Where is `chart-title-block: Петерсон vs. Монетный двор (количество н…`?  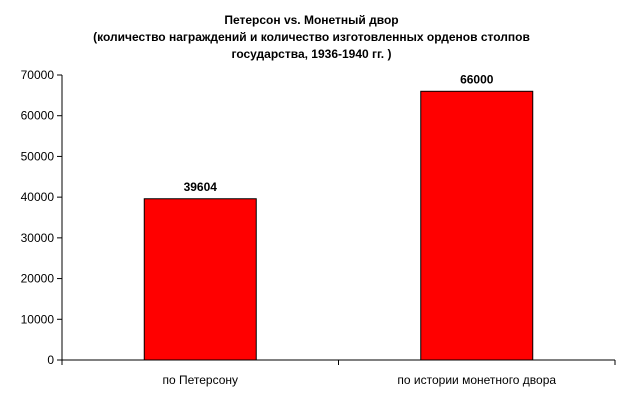 chart-title-block: Петерсон vs. Монетный двор (количество н… is located at coordinates (311, 37).